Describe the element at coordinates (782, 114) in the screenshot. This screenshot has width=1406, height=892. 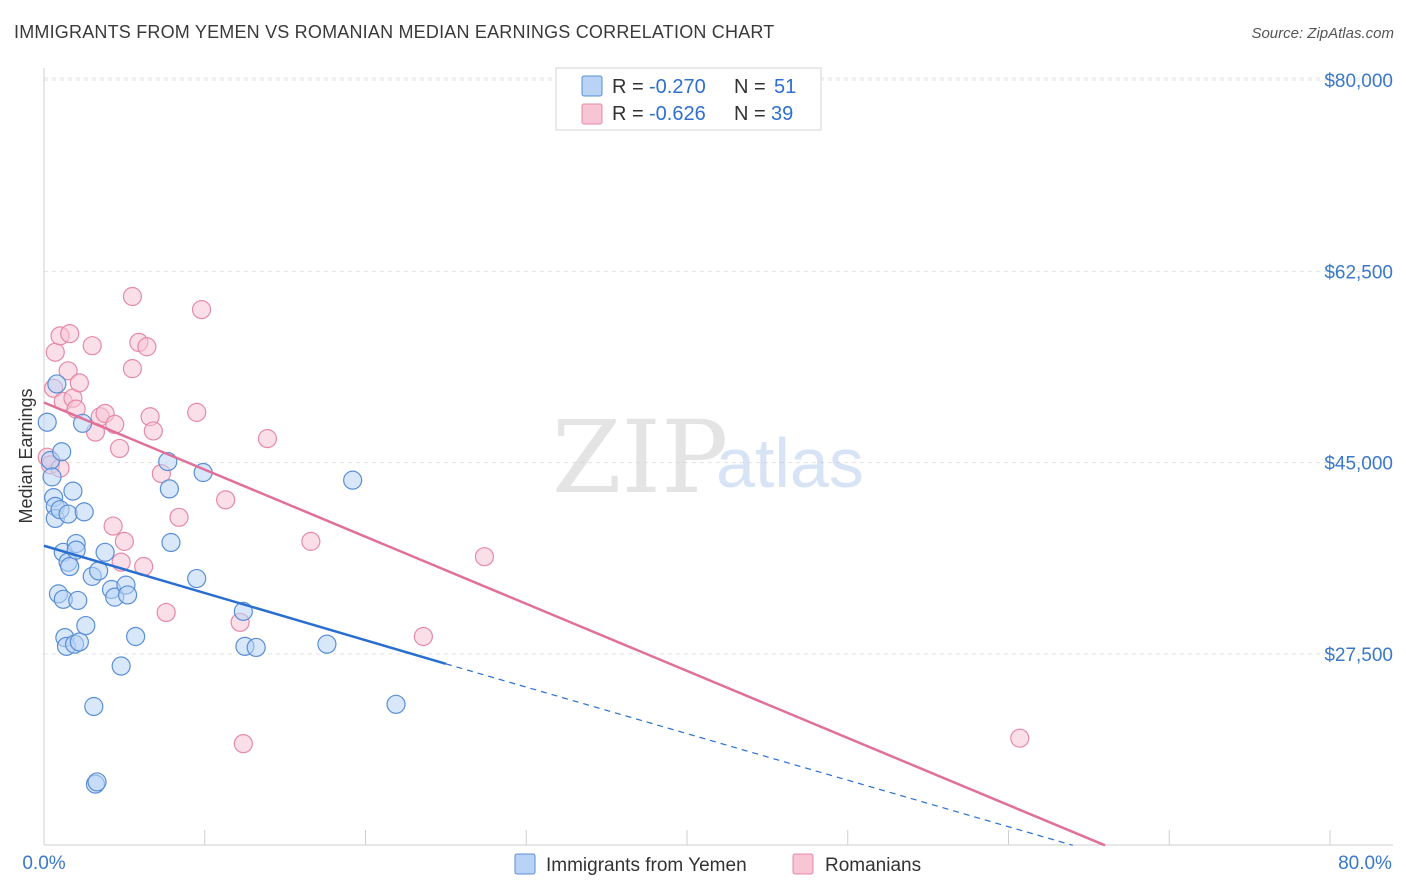
I see `stats-romanians-n-value: 39` at that location.